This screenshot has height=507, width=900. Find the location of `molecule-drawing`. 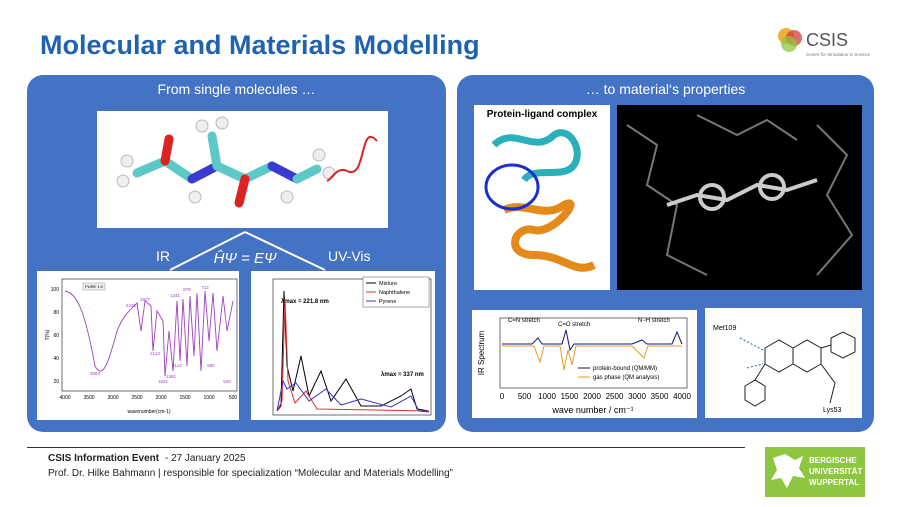

molecule-drawing is located at coordinates (247, 162).